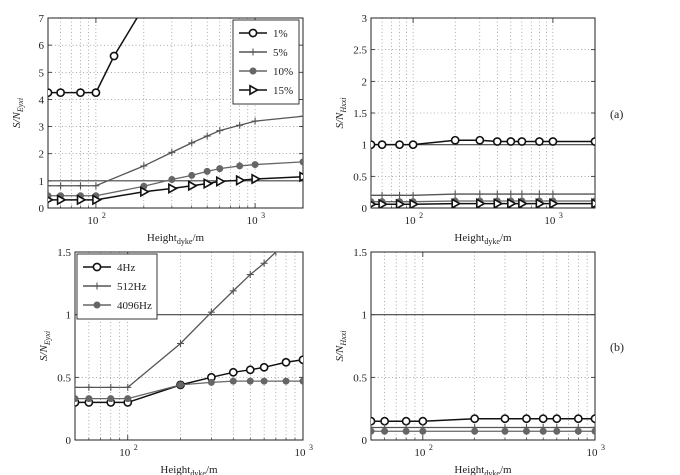 Image resolution: width=680 pixels, height=475 pixels. I want to click on y-axis-label: S/NHxxi, so click(341, 345).